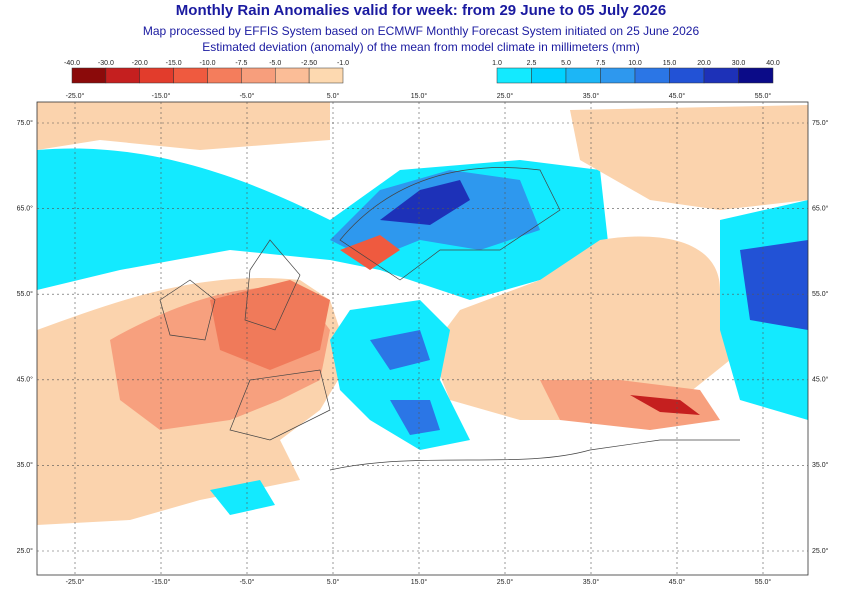 This screenshot has height=598, width=843. Describe the element at coordinates (25, 208) in the screenshot. I see `lat-label-left: 65.0°` at that location.